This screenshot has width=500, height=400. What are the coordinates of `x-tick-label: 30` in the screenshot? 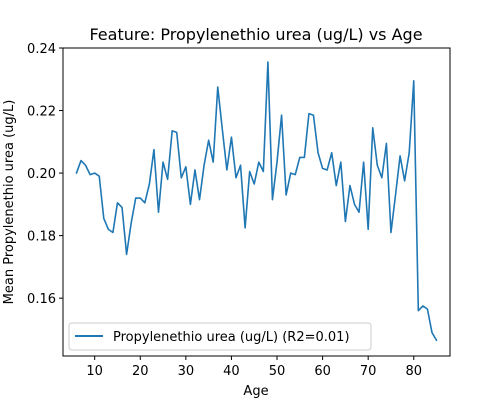 It's located at (186, 371).